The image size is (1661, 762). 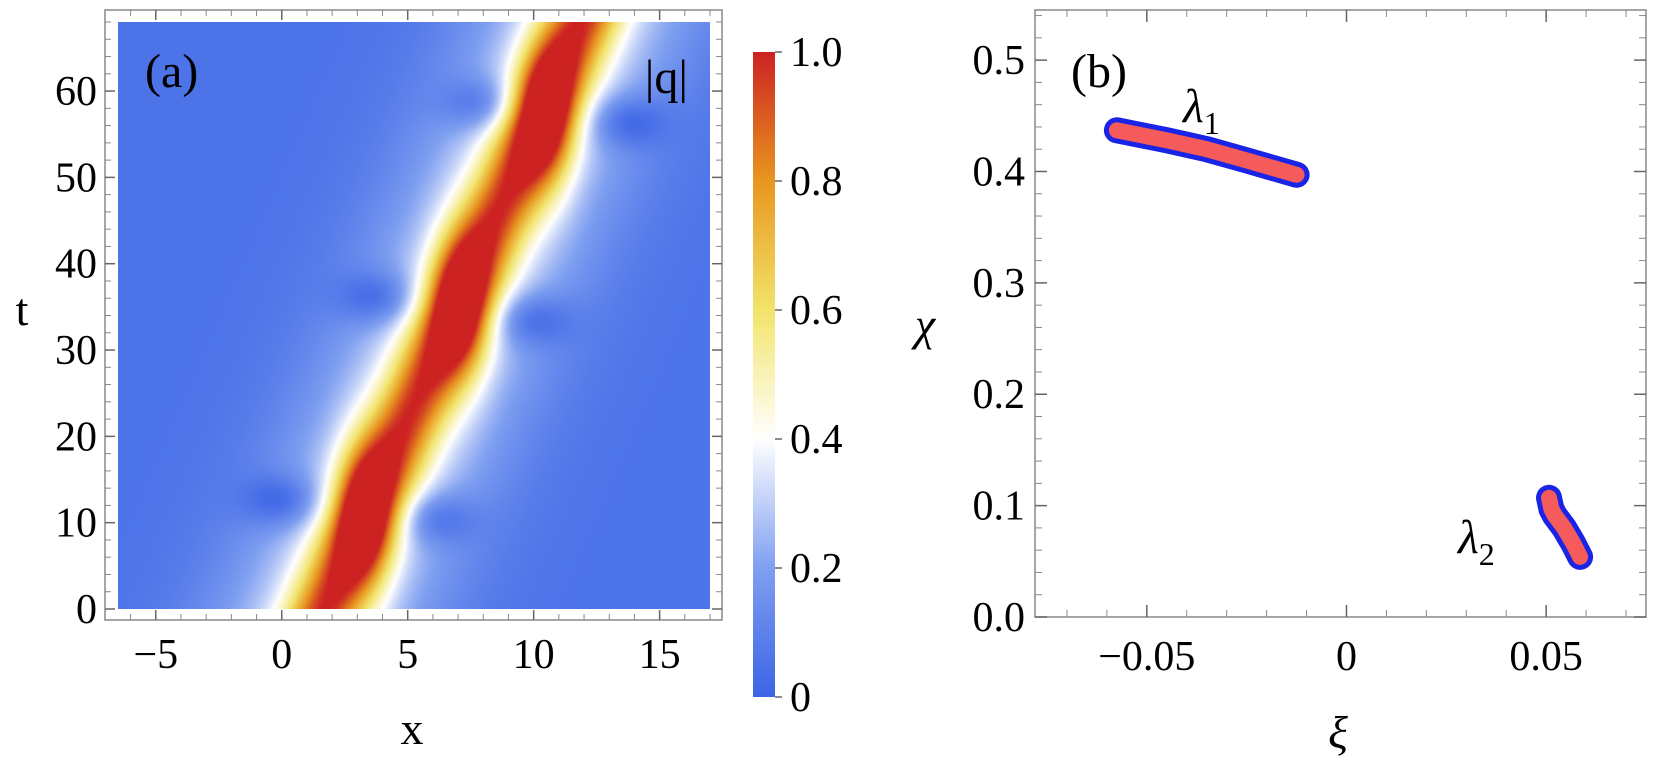 I want to click on x-axis-label: ξ, so click(x=1338, y=732).